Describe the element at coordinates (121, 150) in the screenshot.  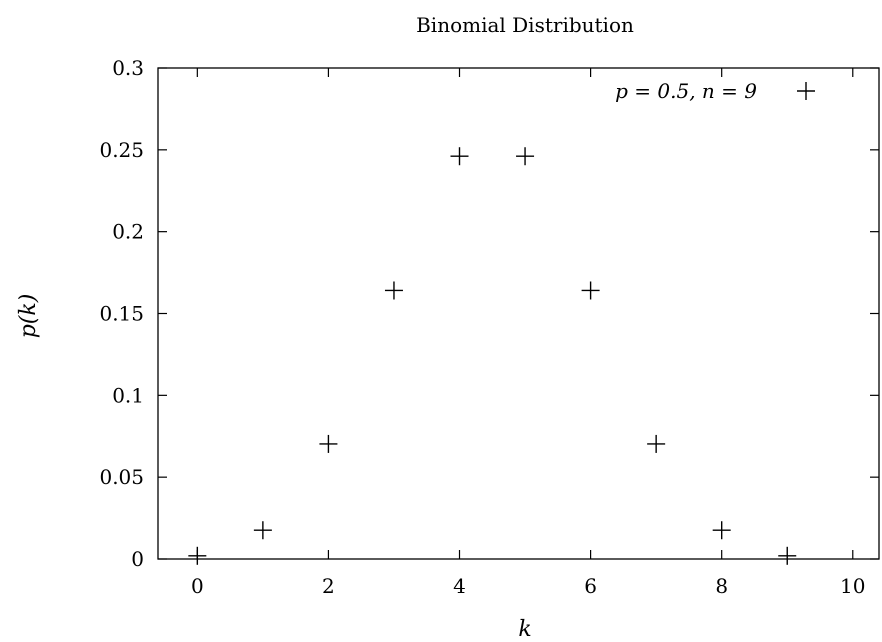
I see `y-tick-label: 0.25` at that location.